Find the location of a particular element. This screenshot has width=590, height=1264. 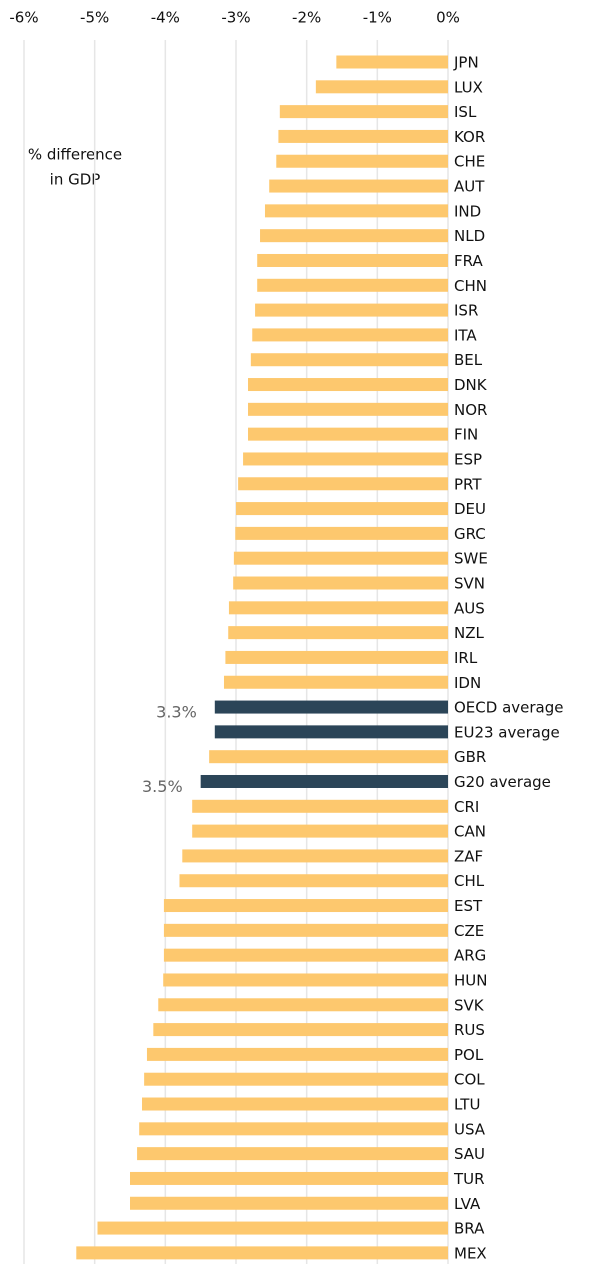

y-tick-label: TUR is located at coordinates (469, 1179).